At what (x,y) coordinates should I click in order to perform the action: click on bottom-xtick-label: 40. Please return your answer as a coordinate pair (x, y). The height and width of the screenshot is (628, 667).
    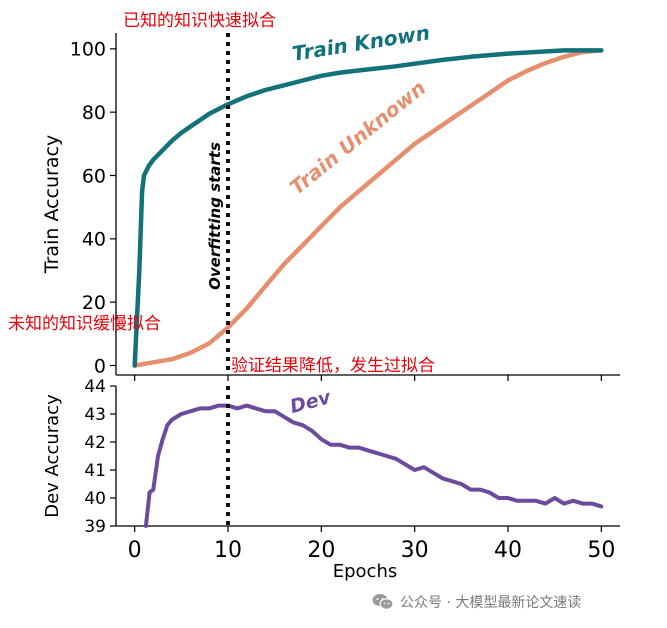
    Looking at the image, I should click on (508, 550).